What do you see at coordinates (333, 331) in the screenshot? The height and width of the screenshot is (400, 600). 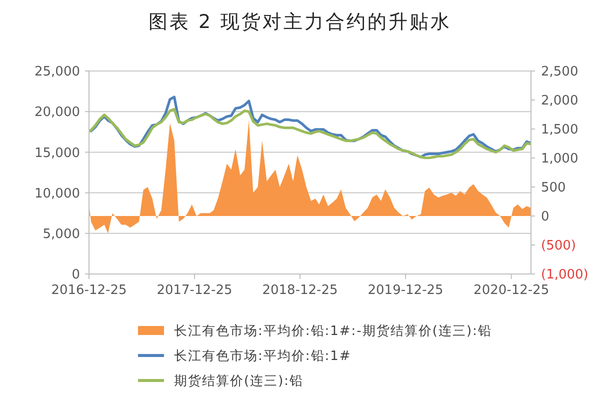 I see `legend-label: 长江有色市场:平均价:铅:1#:-期货结算价(连三):铅` at bounding box center [333, 331].